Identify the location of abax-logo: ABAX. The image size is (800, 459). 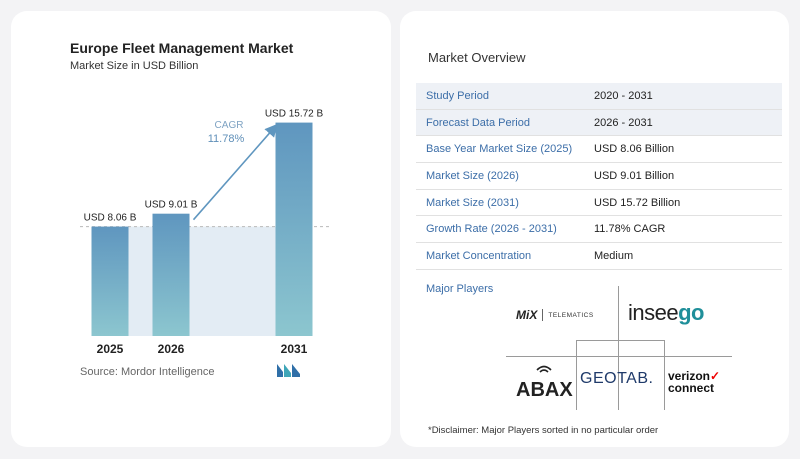
(544, 380).